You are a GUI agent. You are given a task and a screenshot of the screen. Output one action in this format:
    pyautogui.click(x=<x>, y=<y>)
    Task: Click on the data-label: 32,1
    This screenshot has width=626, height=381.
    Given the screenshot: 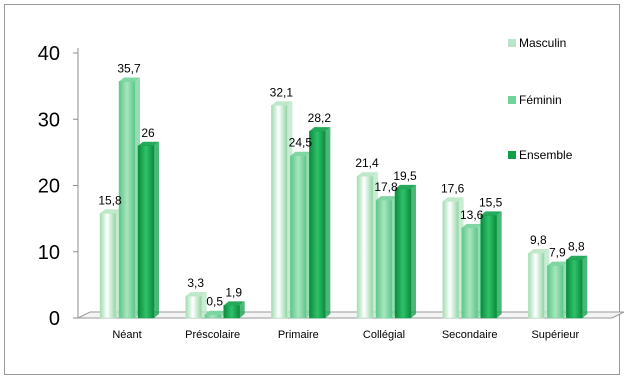 What is the action you would take?
    pyautogui.click(x=282, y=92)
    